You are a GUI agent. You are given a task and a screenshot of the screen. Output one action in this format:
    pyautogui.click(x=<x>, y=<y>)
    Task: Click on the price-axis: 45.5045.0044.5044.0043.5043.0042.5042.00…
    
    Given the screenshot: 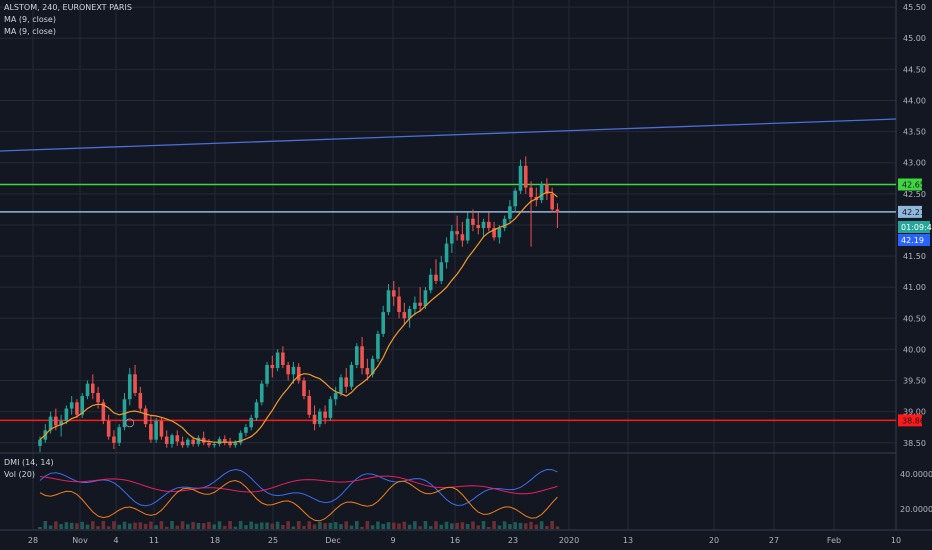 What is the action you would take?
    pyautogui.click(x=915, y=258)
    